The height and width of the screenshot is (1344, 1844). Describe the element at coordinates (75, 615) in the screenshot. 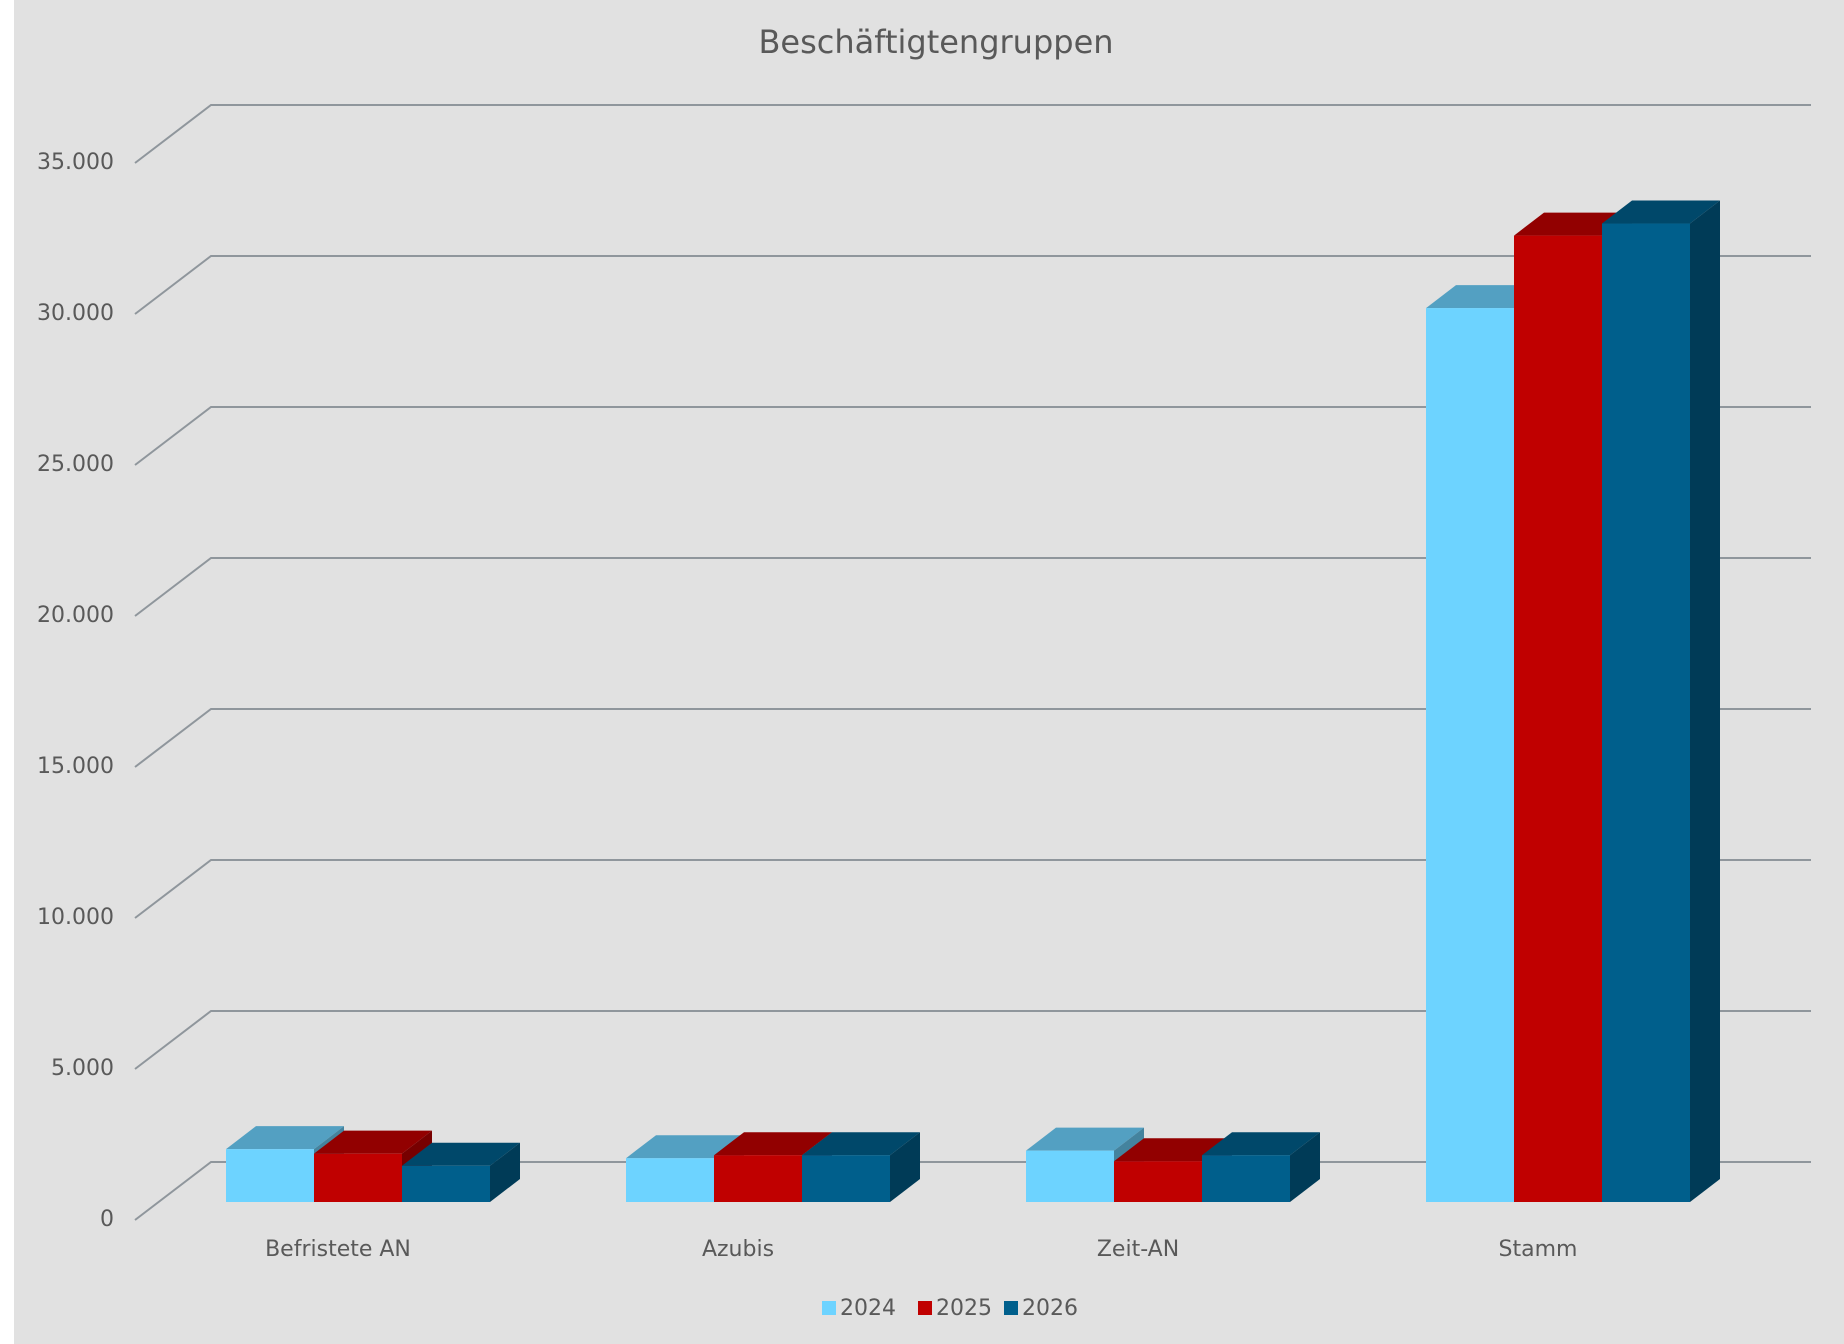

I see `y-tick-label: 20.000` at that location.